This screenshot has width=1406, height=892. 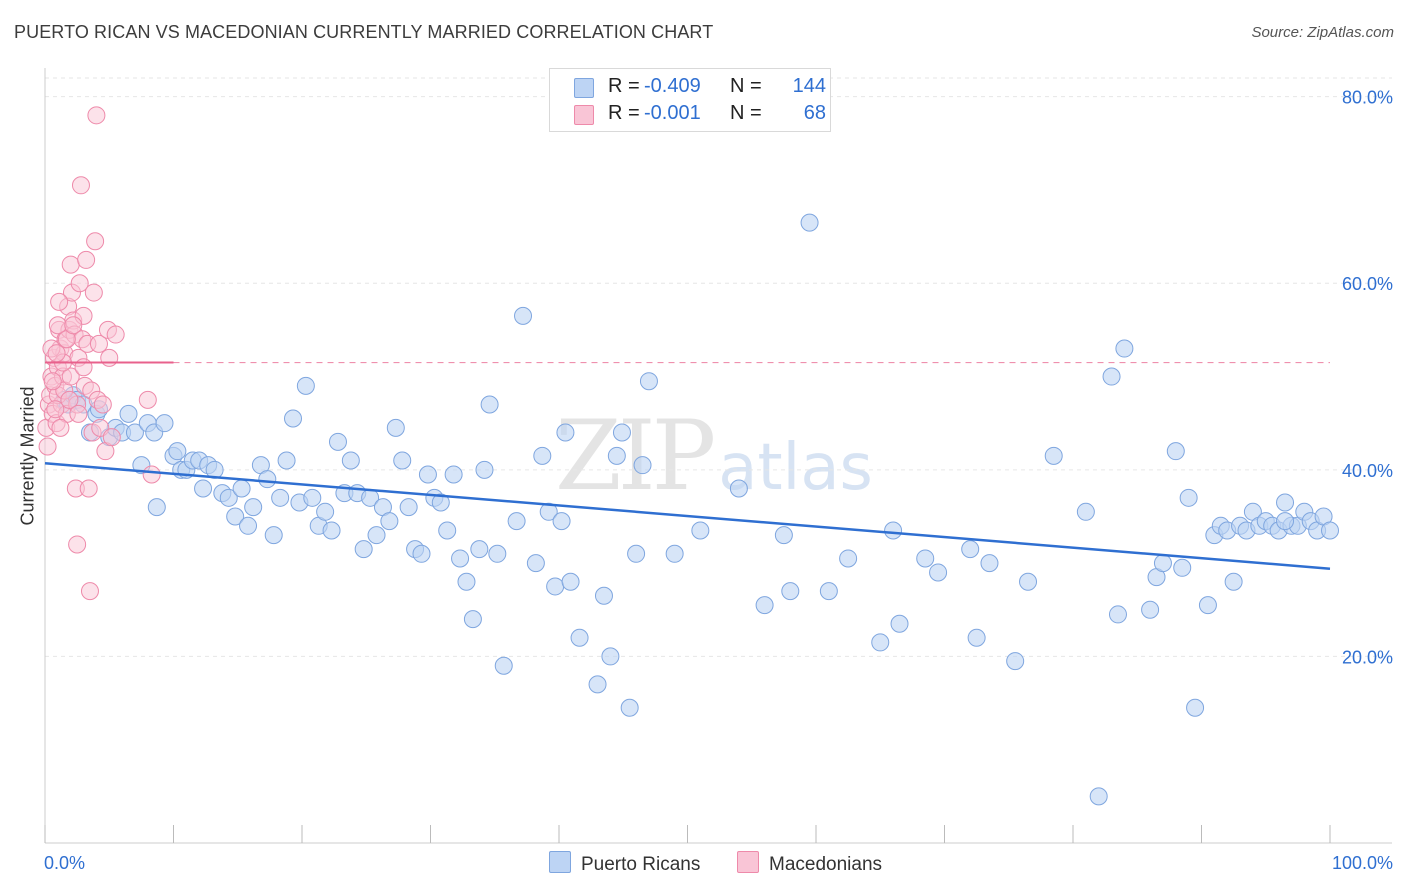 I want to click on legend-bottom-swatch-pink, so click(x=748, y=862).